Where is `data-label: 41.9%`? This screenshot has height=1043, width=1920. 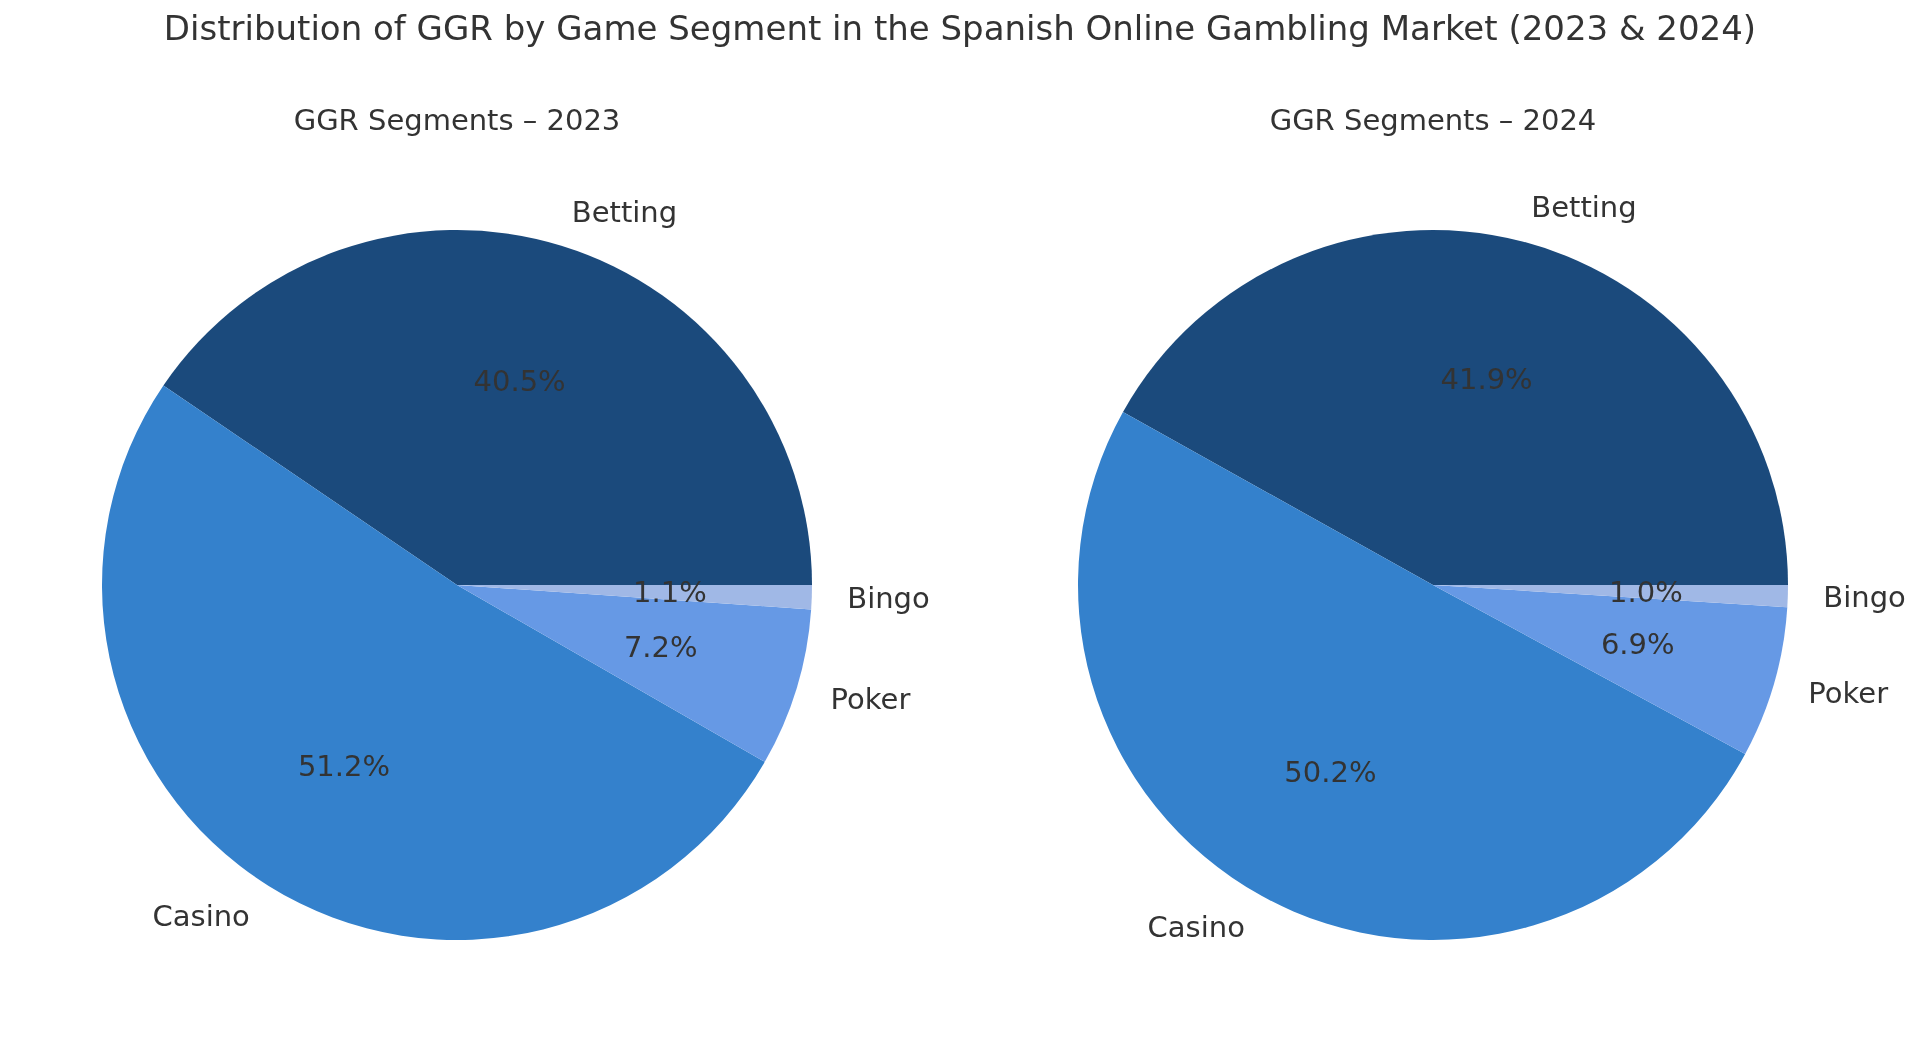
data-label: 41.9% is located at coordinates (1486, 378).